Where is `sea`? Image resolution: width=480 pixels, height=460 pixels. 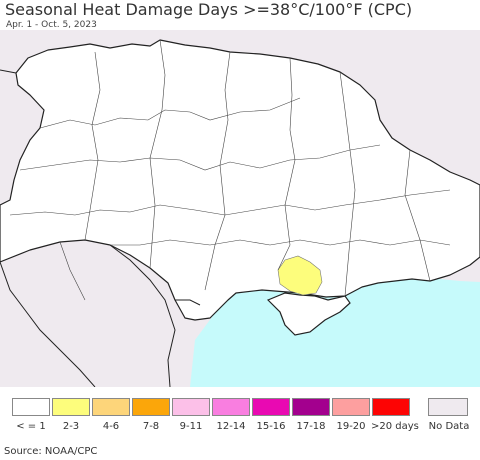
sea is located at coordinates (335, 333).